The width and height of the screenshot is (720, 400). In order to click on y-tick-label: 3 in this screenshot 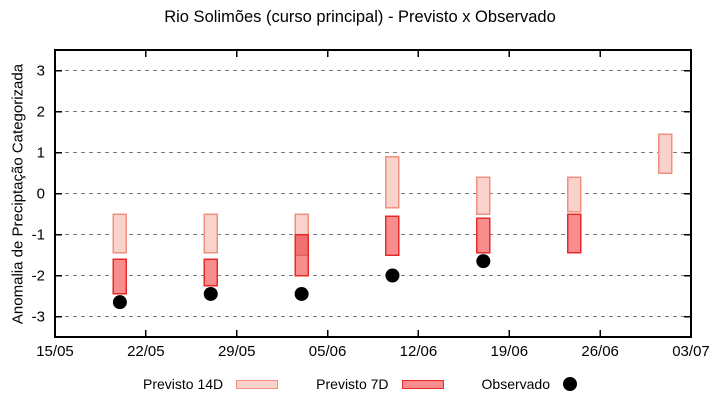, I will do `click(41, 71)`.